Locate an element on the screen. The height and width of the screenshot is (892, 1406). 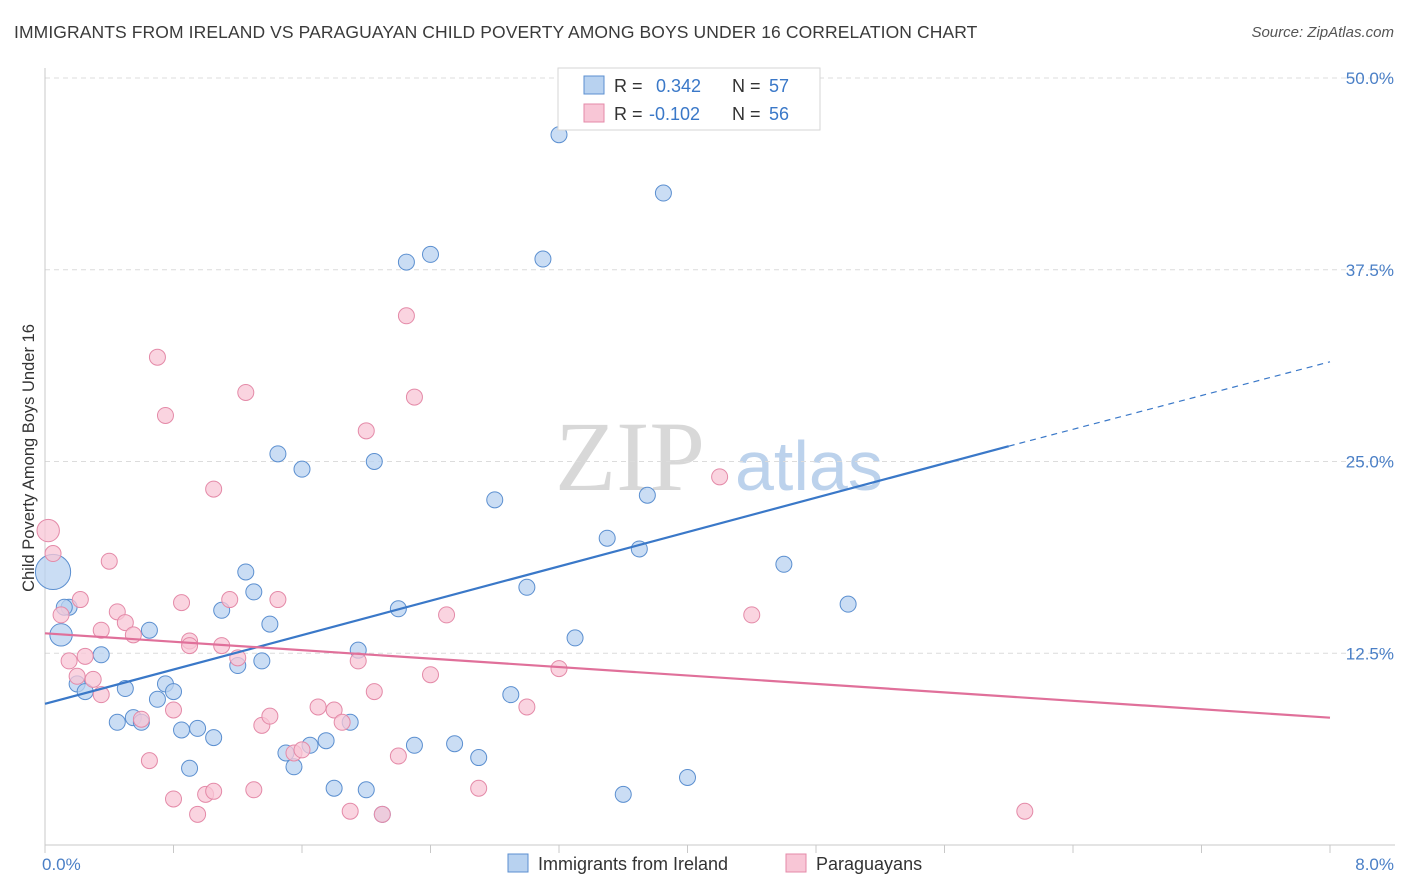
legend: R = 0.342 N = 57 R = -0.102 N = 56 is located at coordinates (689, 99).